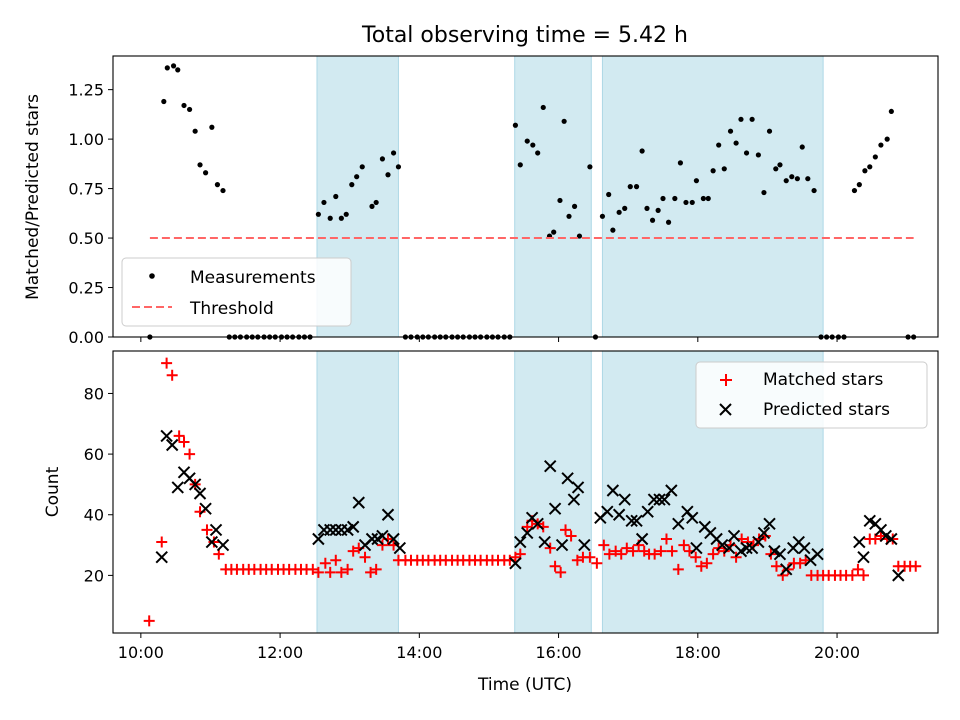 This screenshot has width=960, height=720. I want to click on top-legend-box, so click(236, 292).